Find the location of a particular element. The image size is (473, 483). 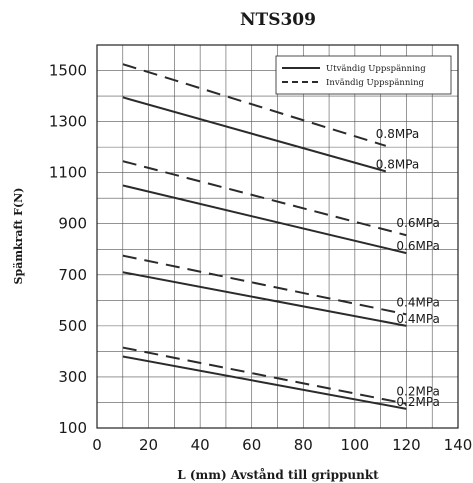

x-tick-label: 120 is located at coordinates (406, 445).